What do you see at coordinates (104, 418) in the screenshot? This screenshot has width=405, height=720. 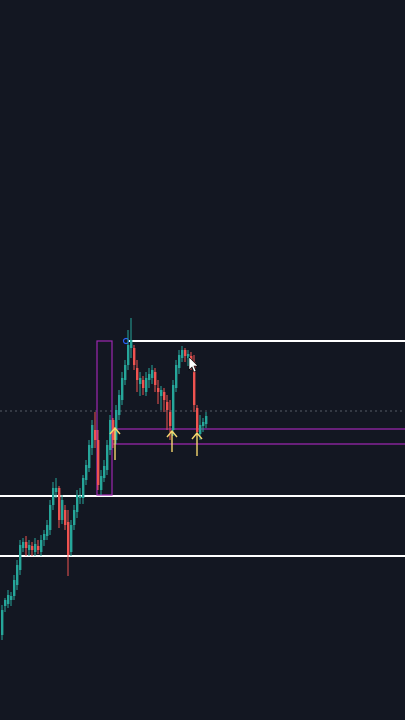 I see `breakout-zone-box` at bounding box center [104, 418].